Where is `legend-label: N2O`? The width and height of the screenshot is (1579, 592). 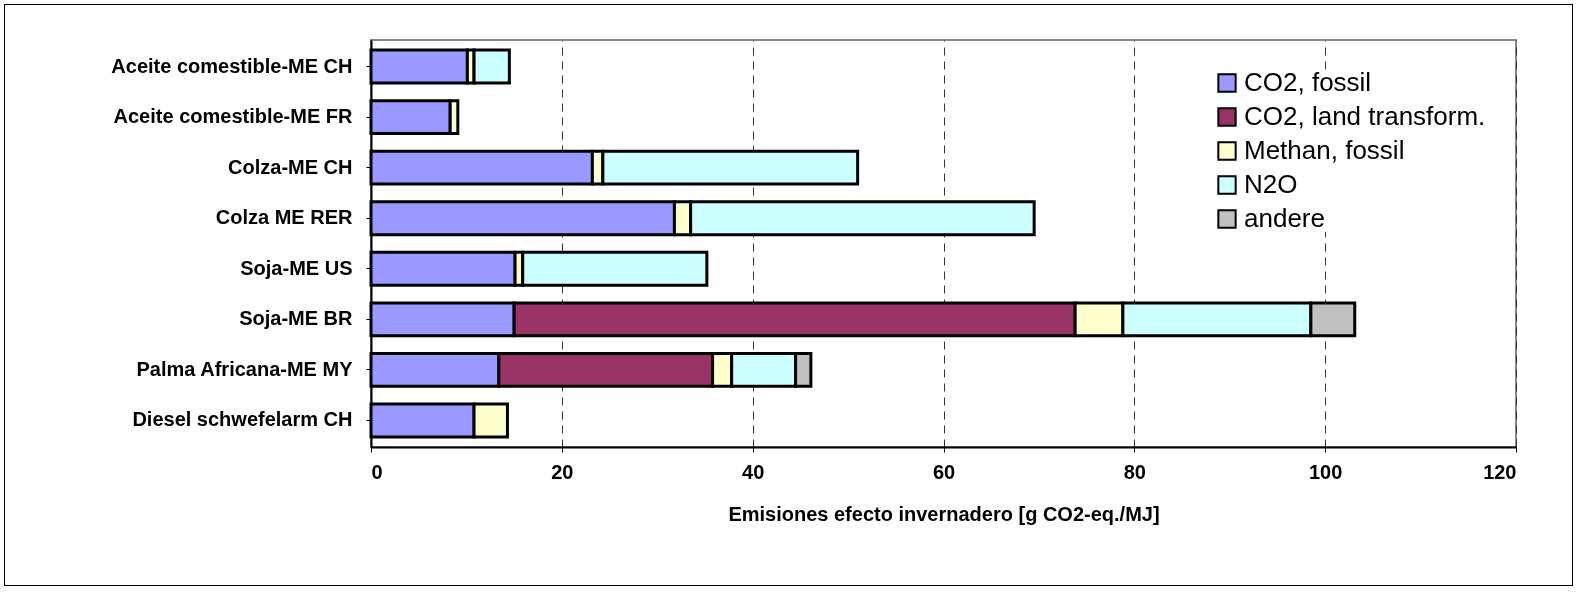
legend-label: N2O is located at coordinates (1271, 184).